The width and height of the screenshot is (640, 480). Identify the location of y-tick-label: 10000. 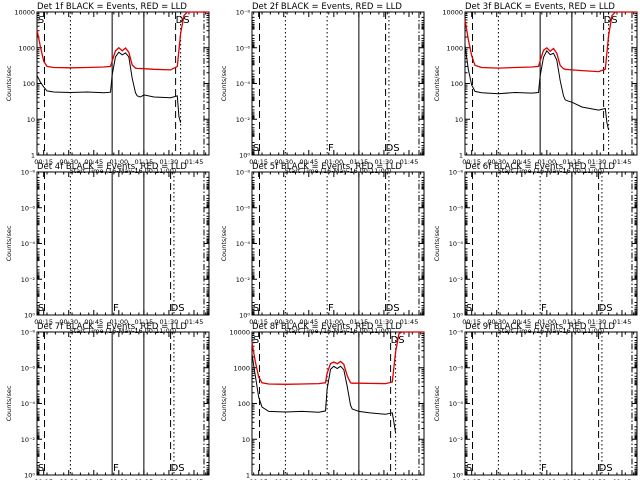
(239, 333).